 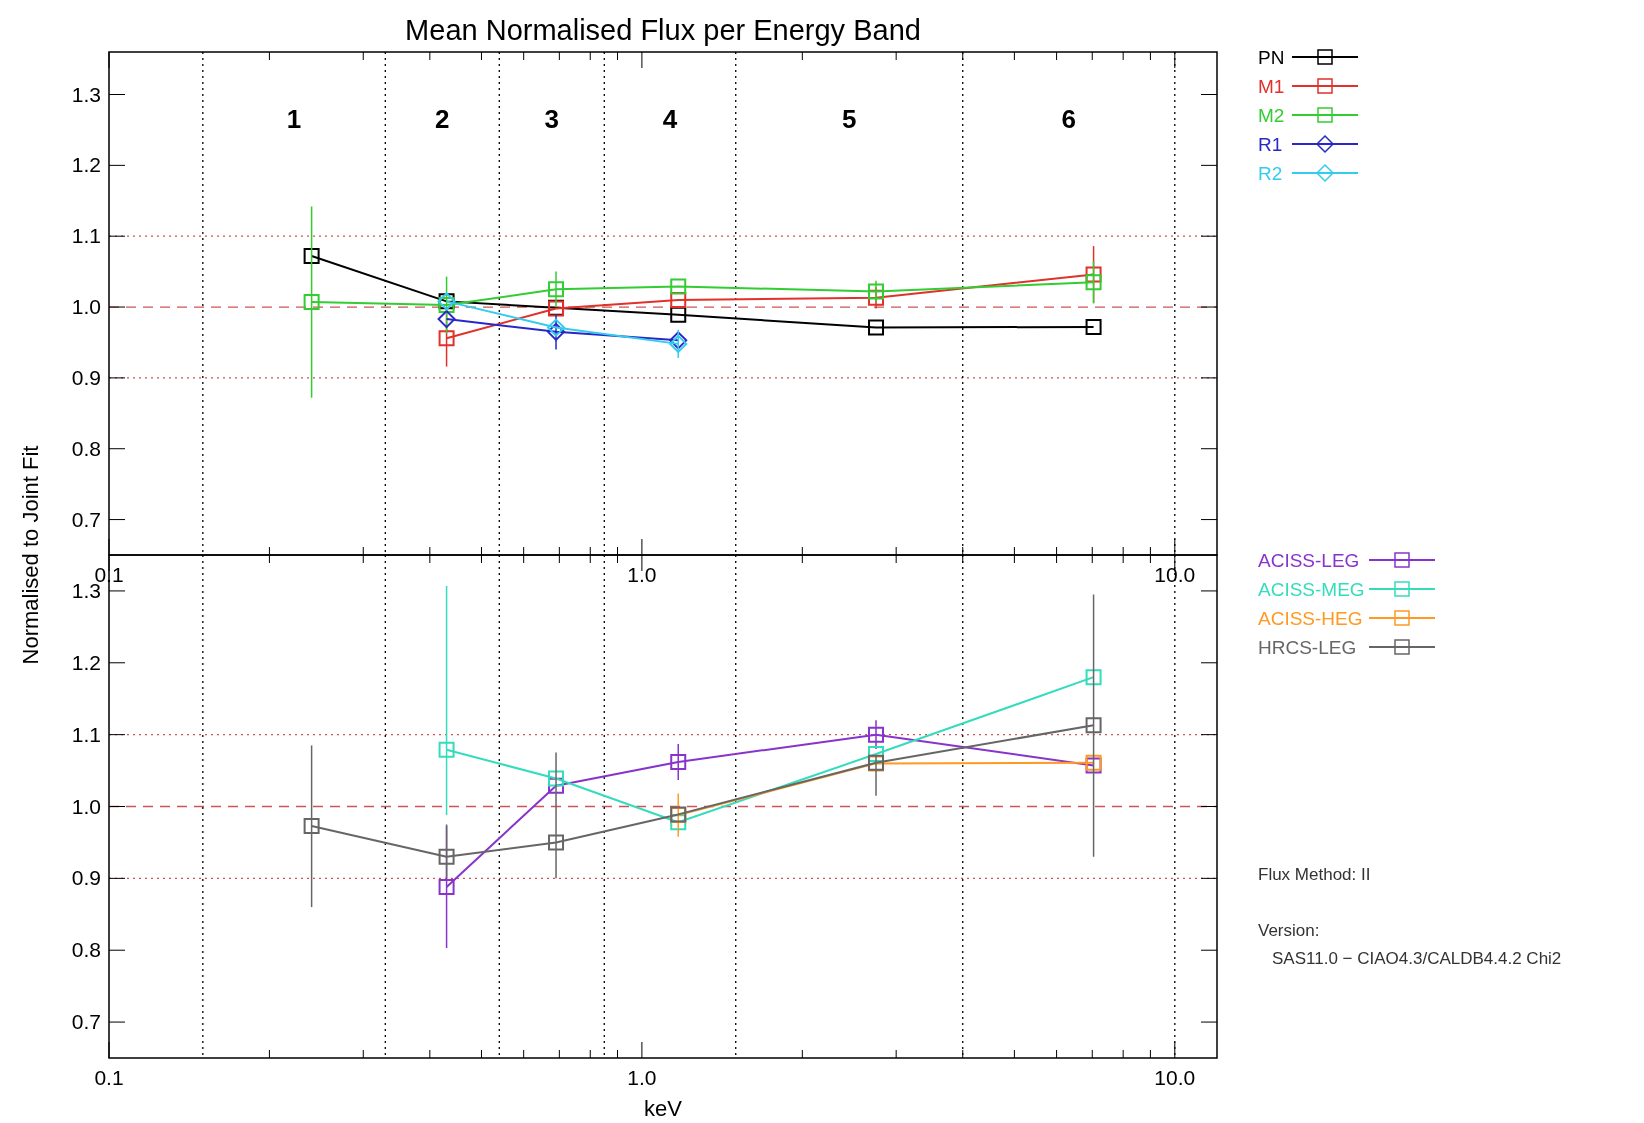 What do you see at coordinates (1271, 57) in the screenshot?
I see `legend-label: PN` at bounding box center [1271, 57].